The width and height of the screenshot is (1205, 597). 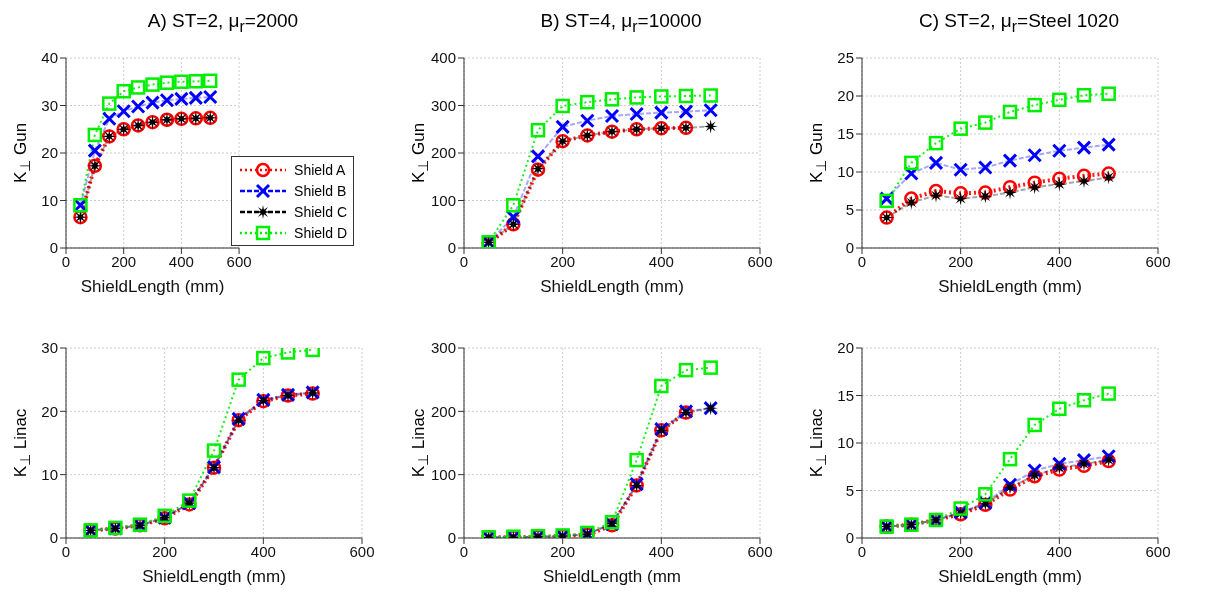 What do you see at coordinates (320, 169) in the screenshot?
I see `legend-label: Shield A` at bounding box center [320, 169].